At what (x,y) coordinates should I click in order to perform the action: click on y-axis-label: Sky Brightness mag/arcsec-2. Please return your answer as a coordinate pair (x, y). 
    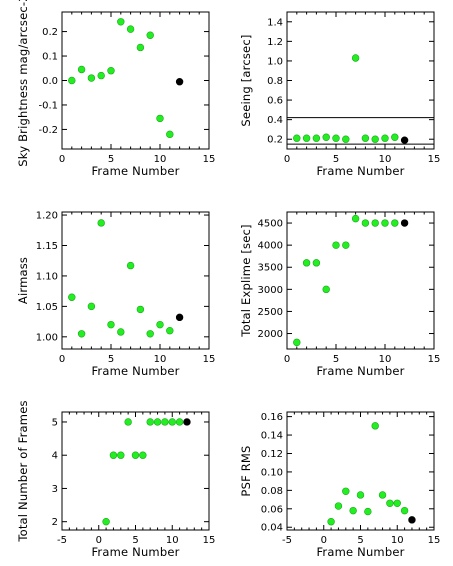
    Looking at the image, I should click on (23, 83).